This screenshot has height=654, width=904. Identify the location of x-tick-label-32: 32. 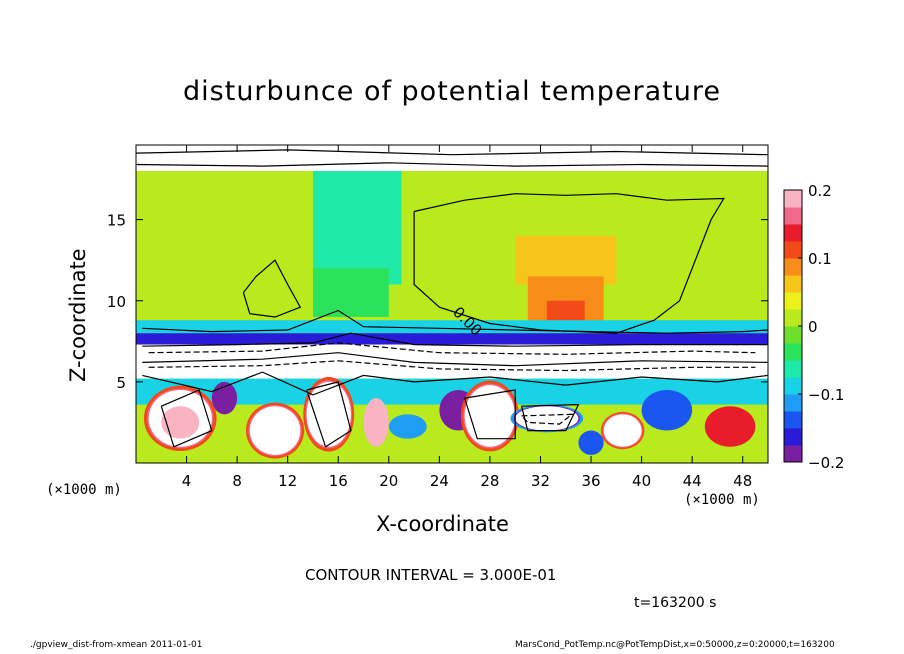
(540, 481).